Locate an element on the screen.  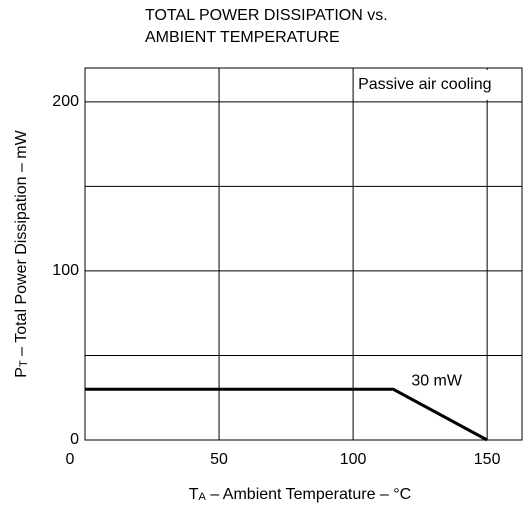
annotation-box is located at coordinates (437, 85).